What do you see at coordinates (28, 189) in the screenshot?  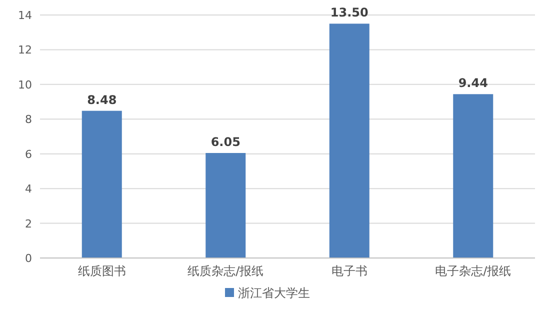 I see `y-tick-label: 4` at bounding box center [28, 189].